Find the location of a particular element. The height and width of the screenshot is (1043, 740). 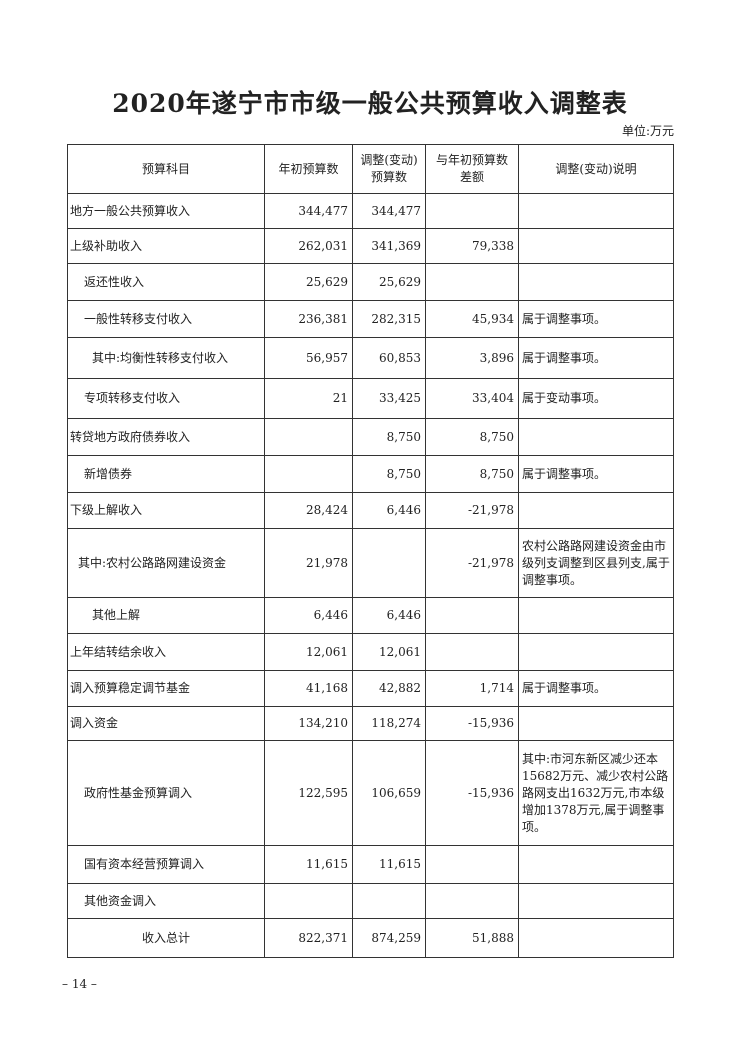

header-subject: 预算科目 is located at coordinates (166, 169).